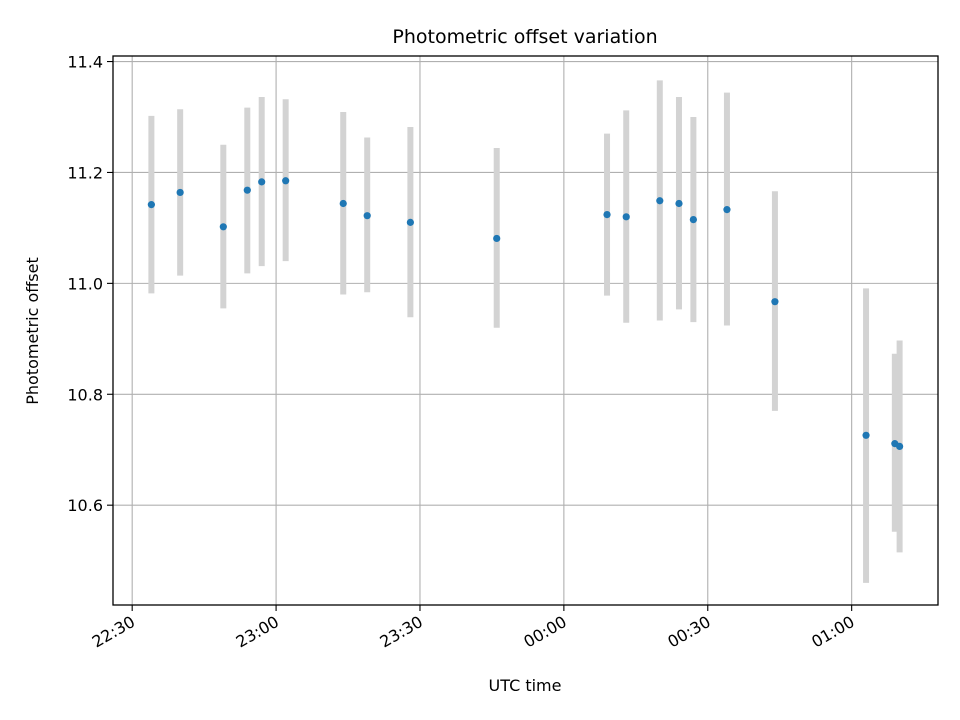 The width and height of the screenshot is (960, 720). I want to click on x-axis-label: UTC time, so click(525, 685).